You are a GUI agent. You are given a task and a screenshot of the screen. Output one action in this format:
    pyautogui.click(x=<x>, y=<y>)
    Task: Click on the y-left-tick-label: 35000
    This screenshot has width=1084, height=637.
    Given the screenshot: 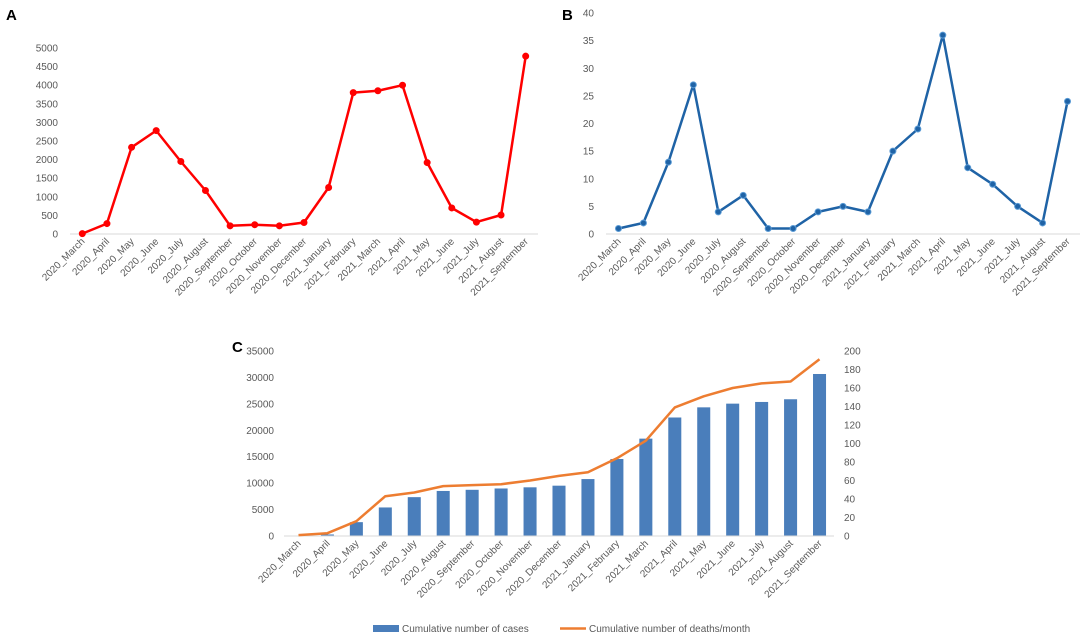 What is the action you would take?
    pyautogui.click(x=260, y=352)
    